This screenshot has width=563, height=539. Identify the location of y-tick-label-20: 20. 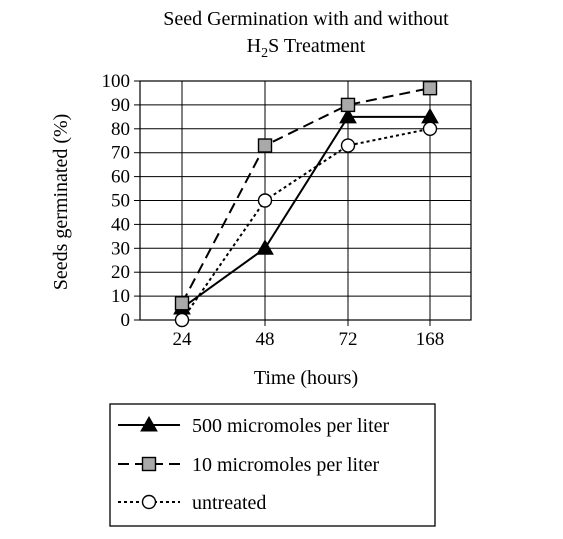
(120, 272).